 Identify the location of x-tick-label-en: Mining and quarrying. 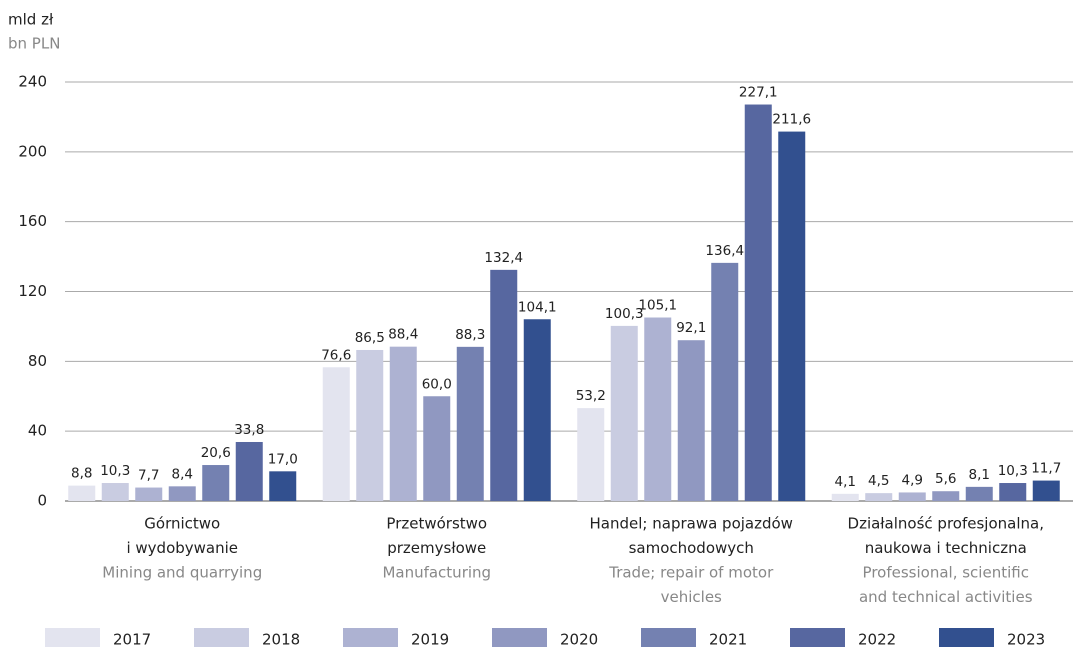
(182, 573).